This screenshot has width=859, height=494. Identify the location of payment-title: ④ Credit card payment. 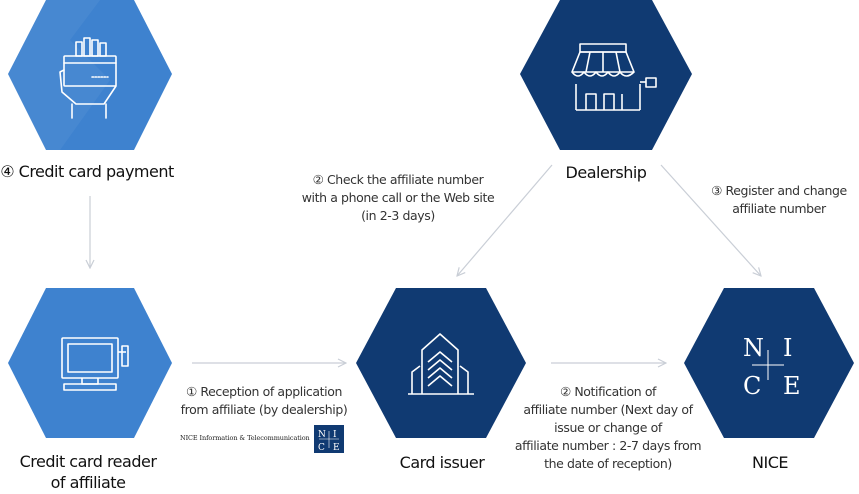
(87, 171).